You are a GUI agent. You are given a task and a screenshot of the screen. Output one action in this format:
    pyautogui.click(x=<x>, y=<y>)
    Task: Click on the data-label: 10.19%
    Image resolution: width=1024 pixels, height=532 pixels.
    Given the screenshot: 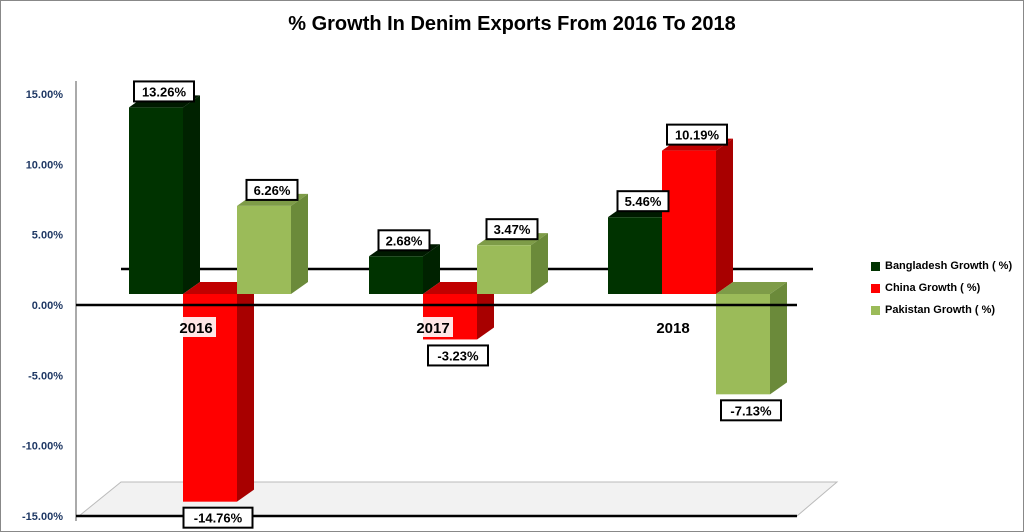 What is the action you would take?
    pyautogui.click(x=697, y=135)
    